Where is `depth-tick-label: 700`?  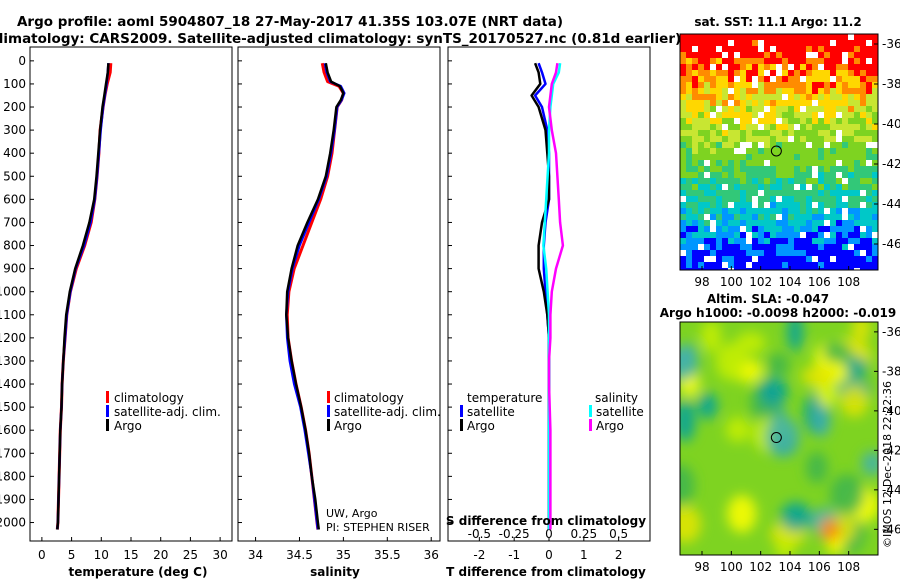 depth-tick-label: 700 is located at coordinates (14, 222).